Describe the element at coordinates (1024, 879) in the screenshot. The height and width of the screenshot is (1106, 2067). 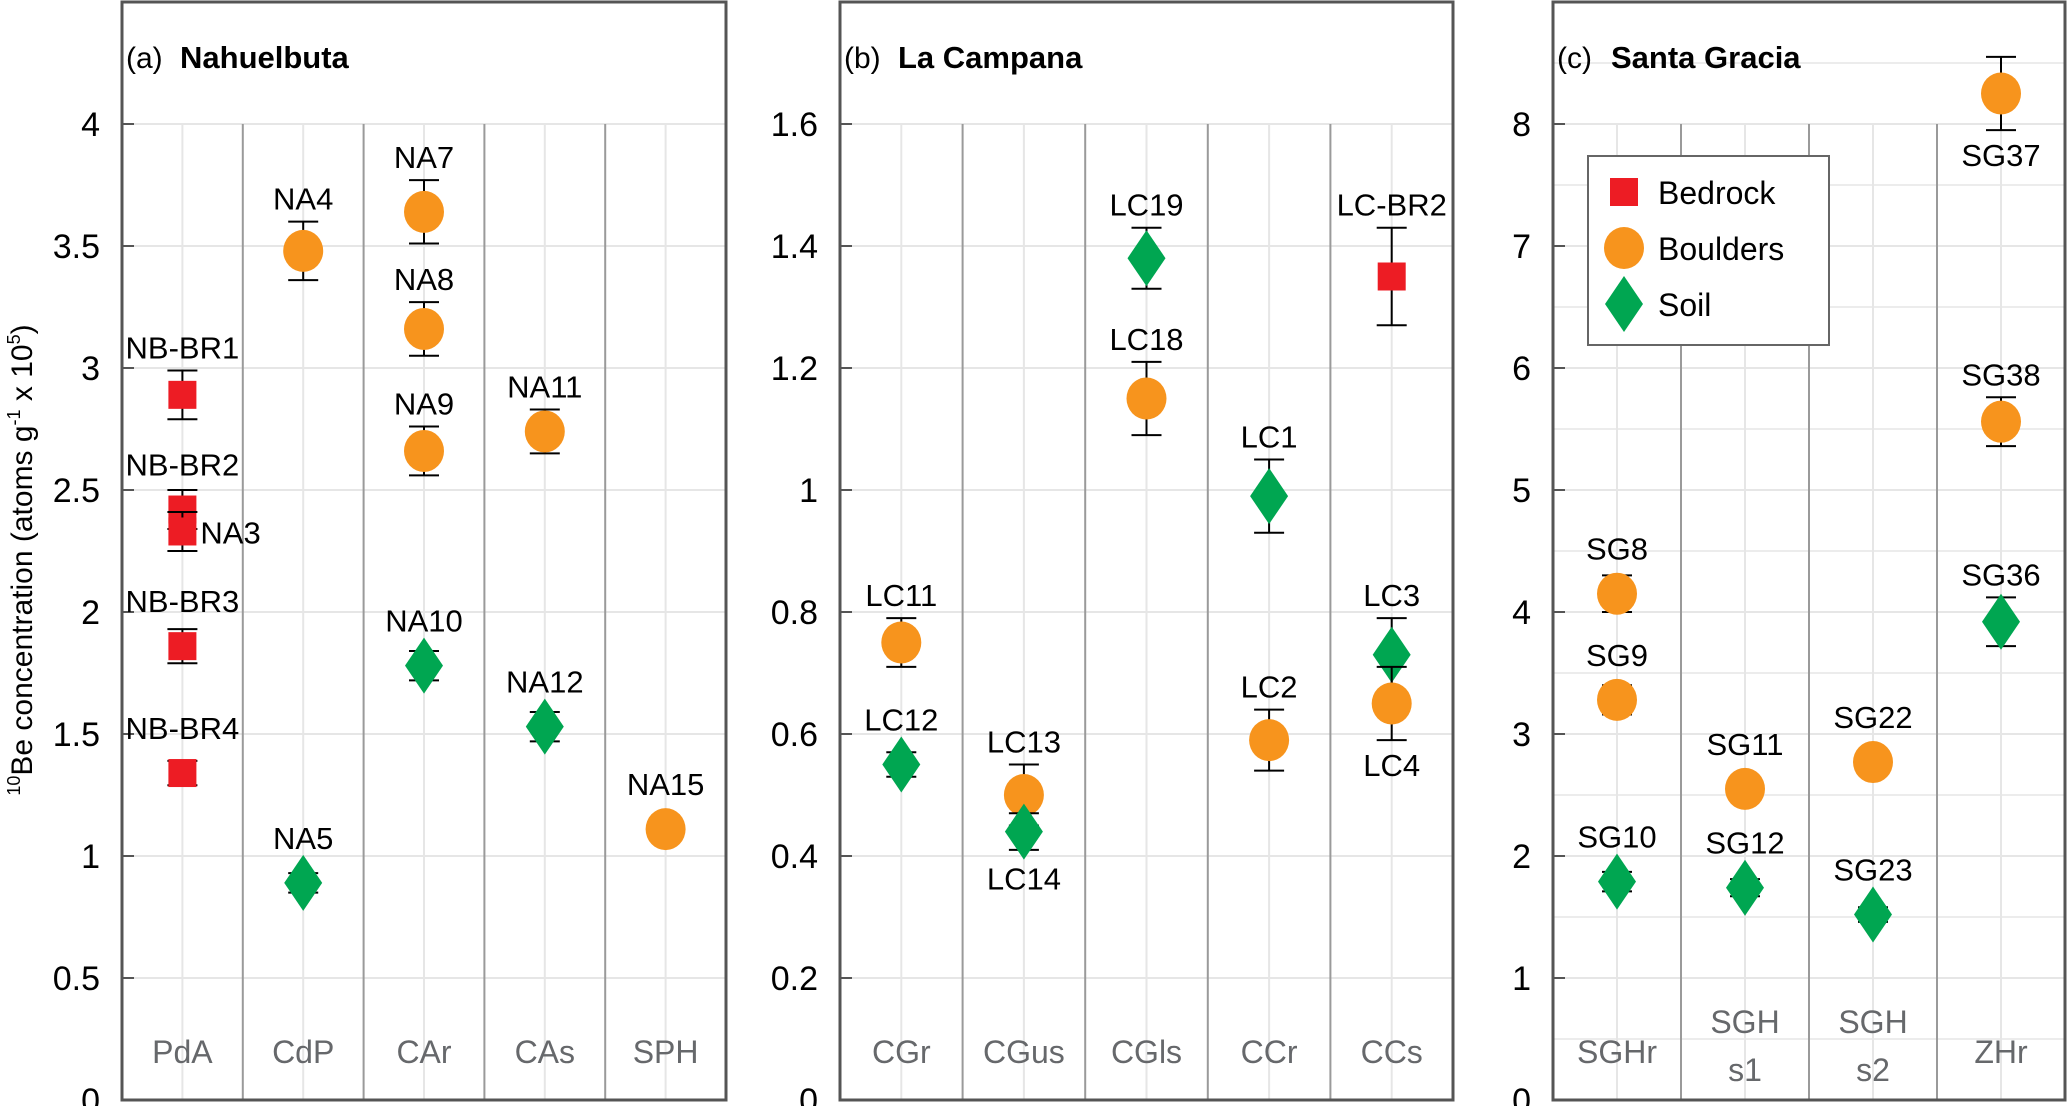
I see `point-label: LC14` at that location.